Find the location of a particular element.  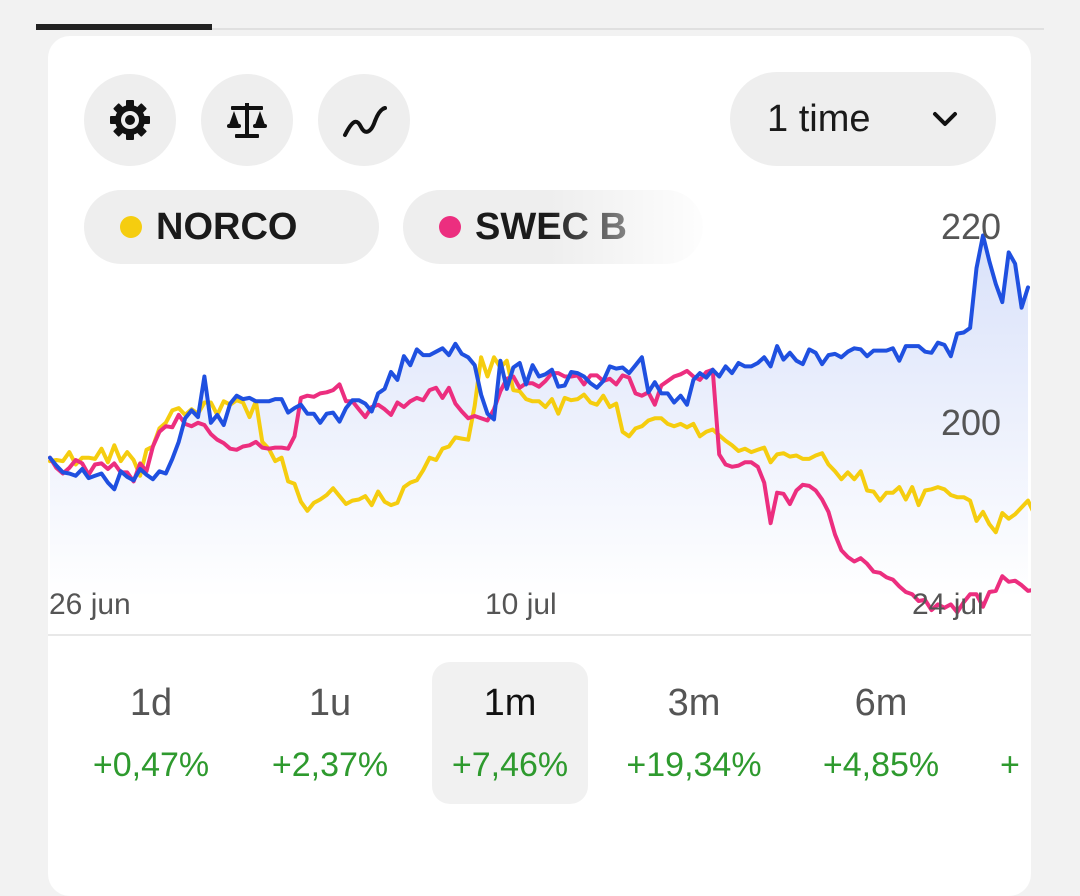

period-label: 1d is located at coordinates (151, 703).